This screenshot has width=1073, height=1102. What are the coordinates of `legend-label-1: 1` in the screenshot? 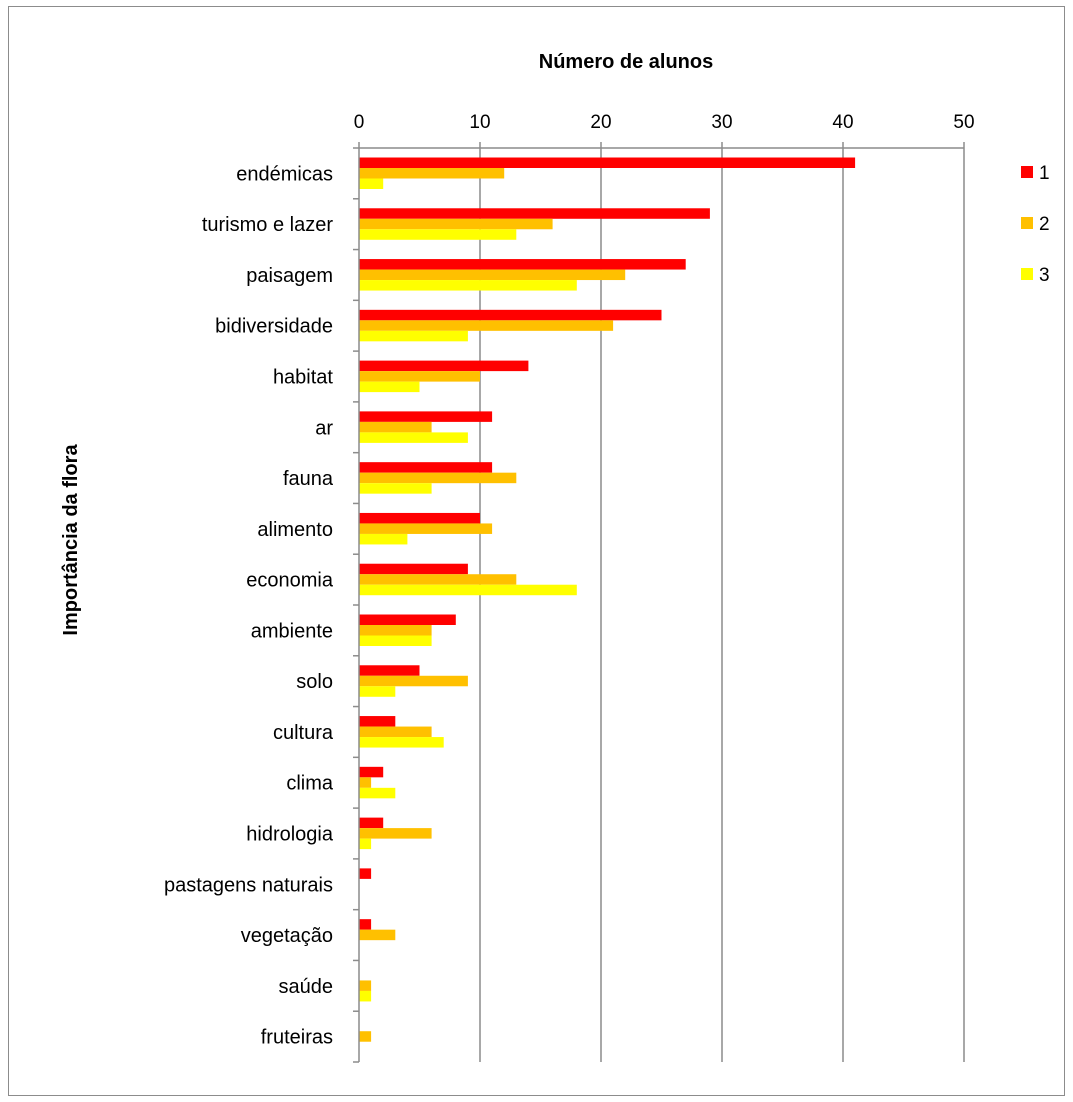 It's located at (1044, 173).